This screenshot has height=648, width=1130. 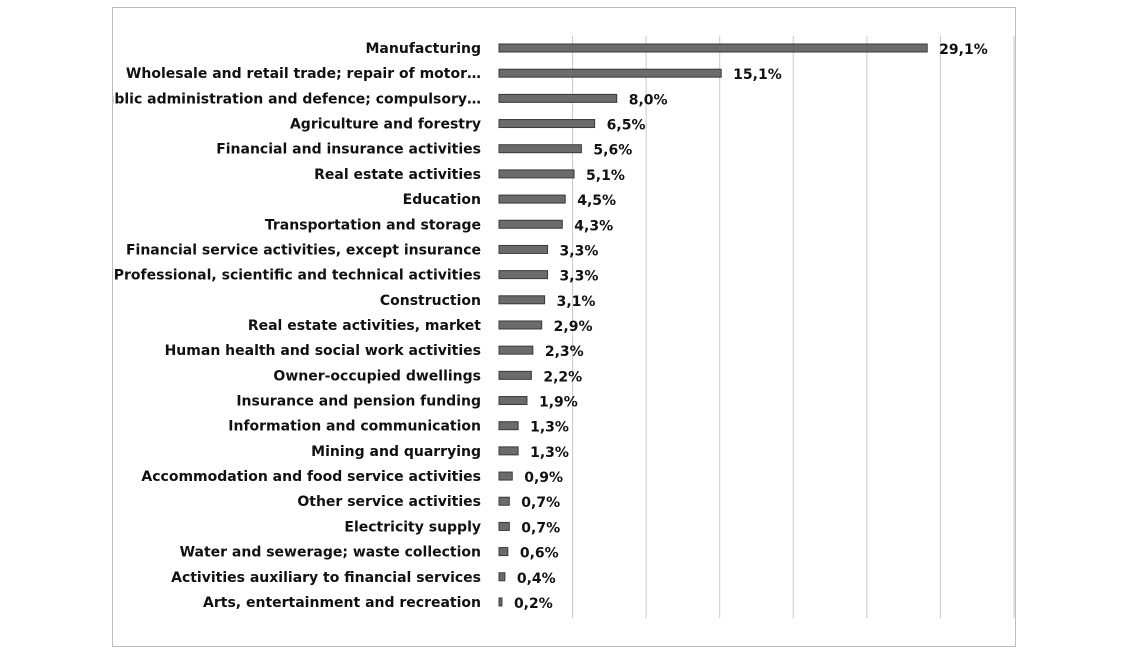 I want to click on category-label: Transportation and storage, so click(x=373, y=225).